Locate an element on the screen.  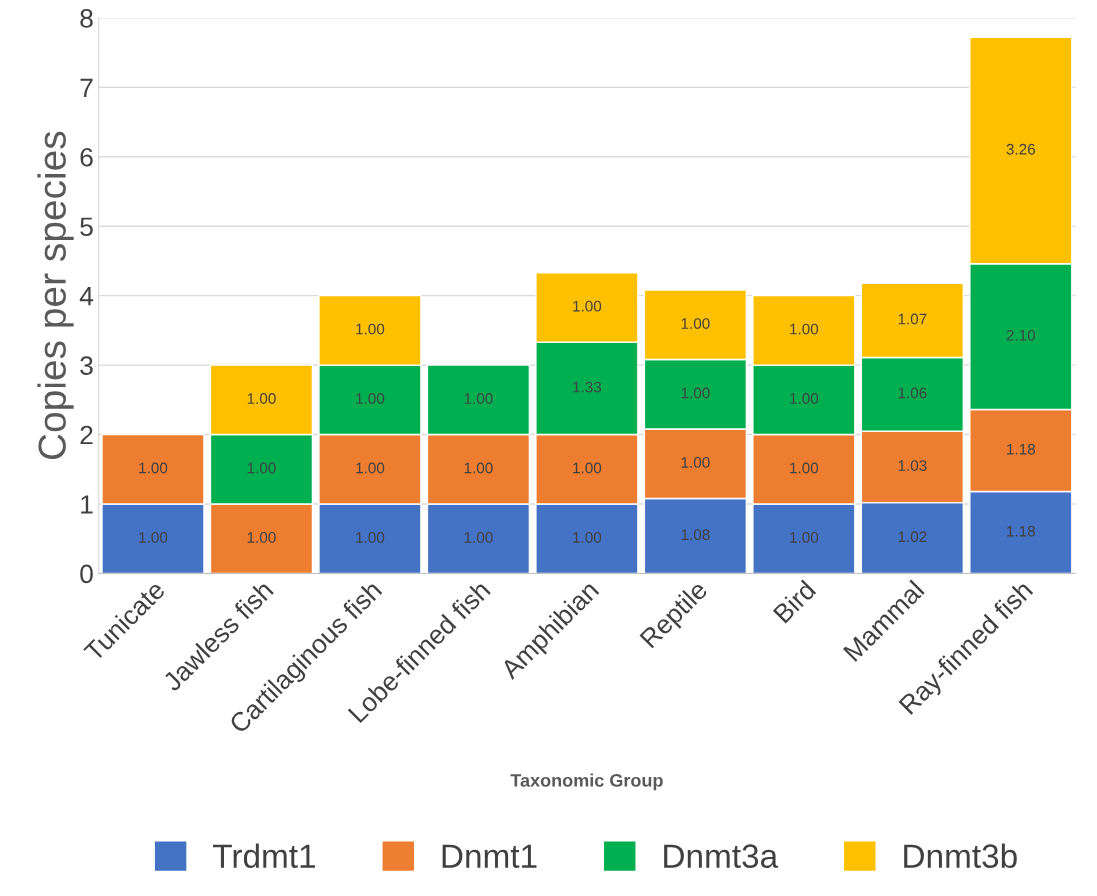
y-axis-title: Copies per species is located at coordinates (55, 295).